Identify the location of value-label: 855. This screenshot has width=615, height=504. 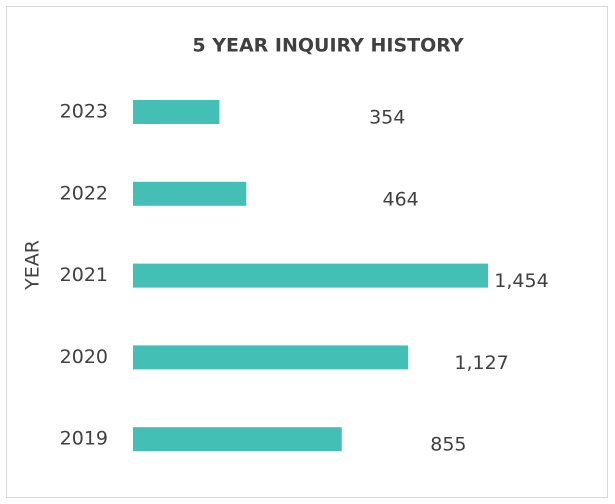
(448, 445).